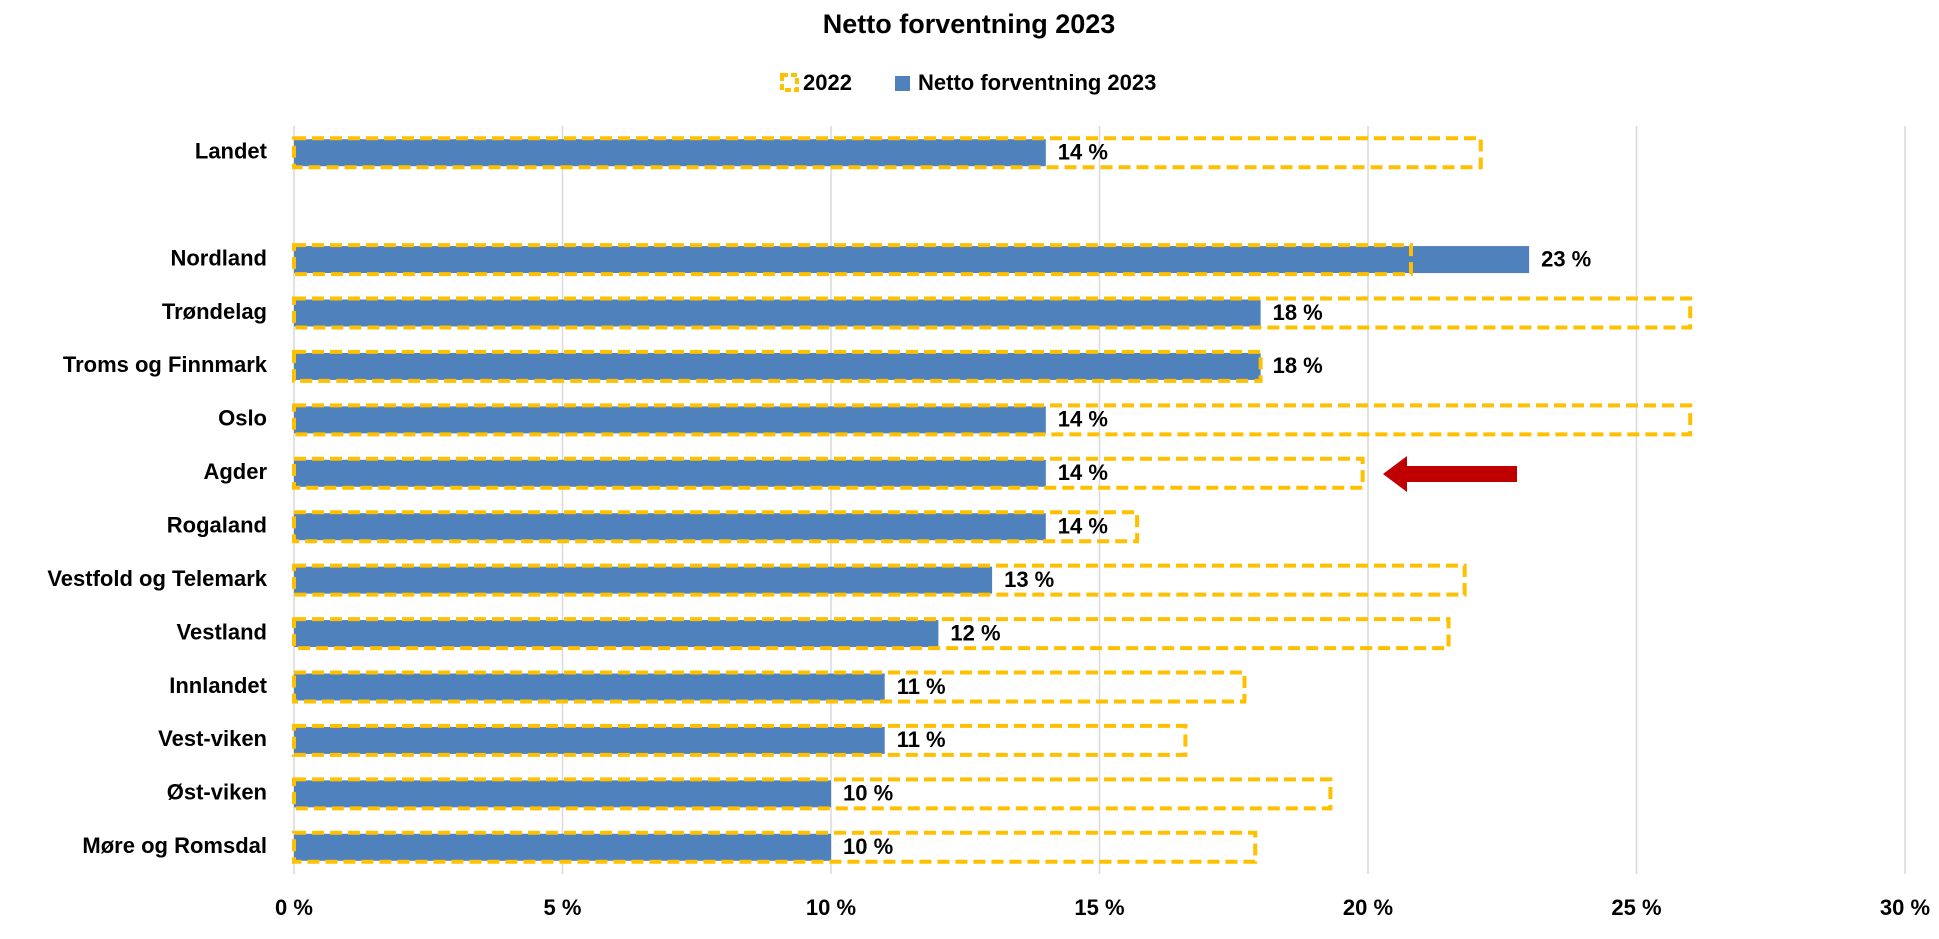 The image size is (1939, 939). I want to click on y-tick-label: Øst-viken, so click(217, 792).